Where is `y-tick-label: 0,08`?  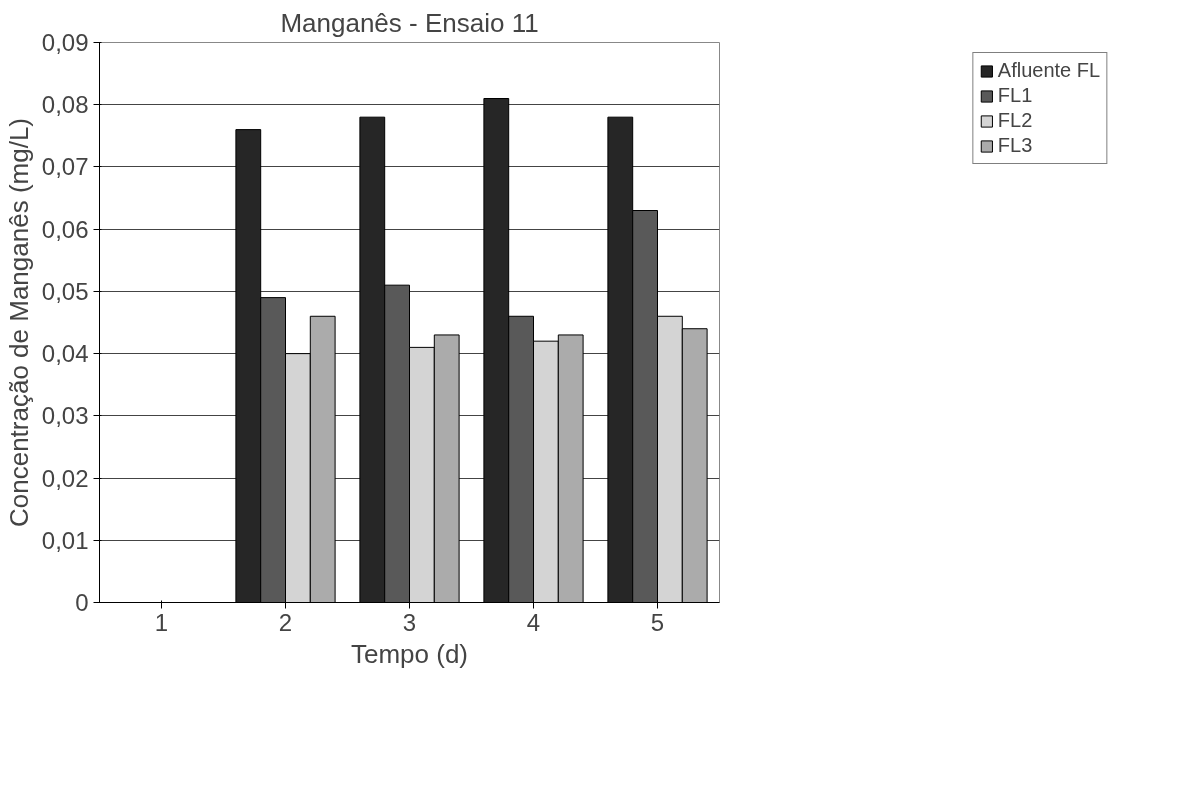
y-tick-label: 0,08 is located at coordinates (65, 105).